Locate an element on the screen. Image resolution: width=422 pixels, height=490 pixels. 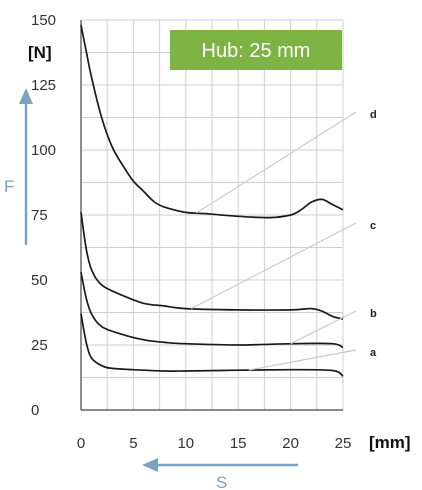
x-tick-label: 5 is located at coordinates (133, 443).